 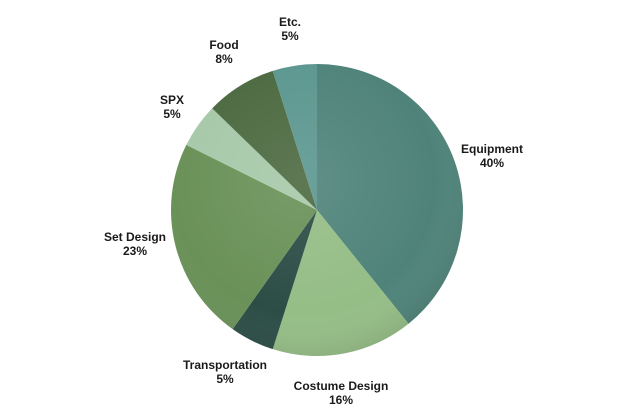 I want to click on slice-label-percent: 40%, so click(x=492, y=163).